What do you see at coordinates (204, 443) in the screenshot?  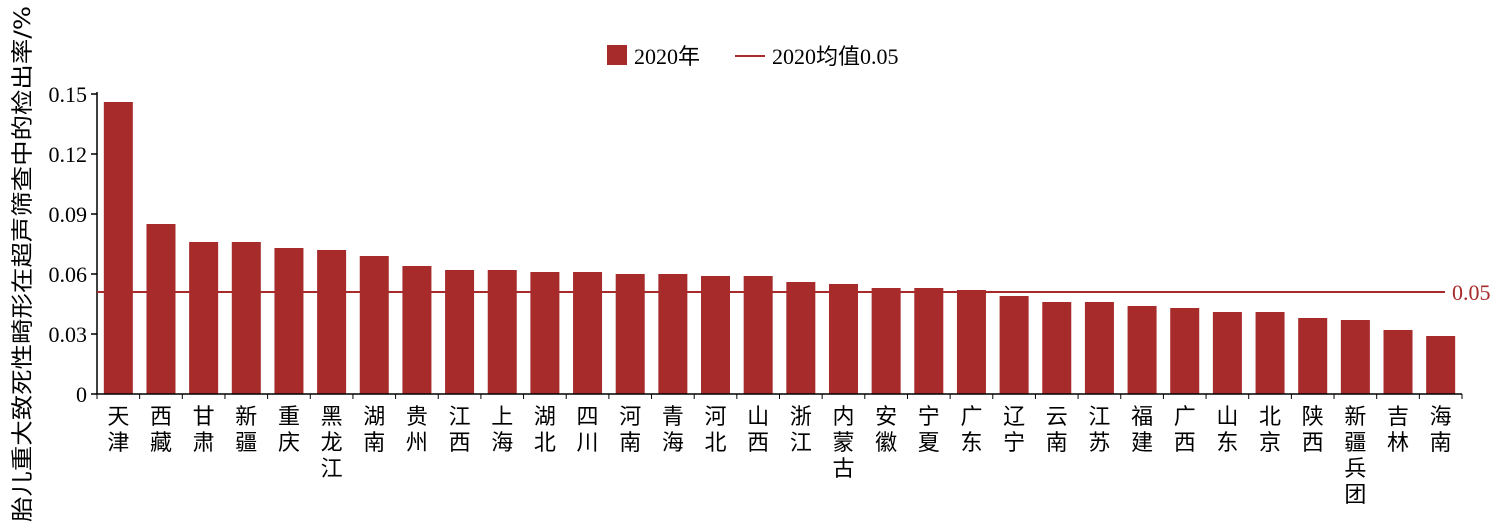 I see `x-category-label: 肃` at bounding box center [204, 443].